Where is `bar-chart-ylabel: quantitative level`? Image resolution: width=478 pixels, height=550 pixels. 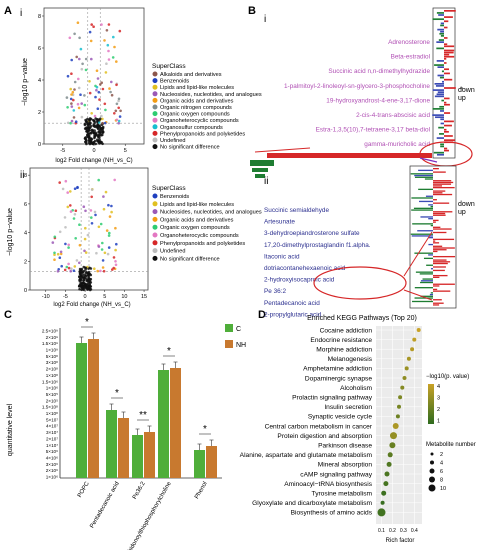 bar-chart-ylabel: quantitative level is located at coordinates (10, 429).